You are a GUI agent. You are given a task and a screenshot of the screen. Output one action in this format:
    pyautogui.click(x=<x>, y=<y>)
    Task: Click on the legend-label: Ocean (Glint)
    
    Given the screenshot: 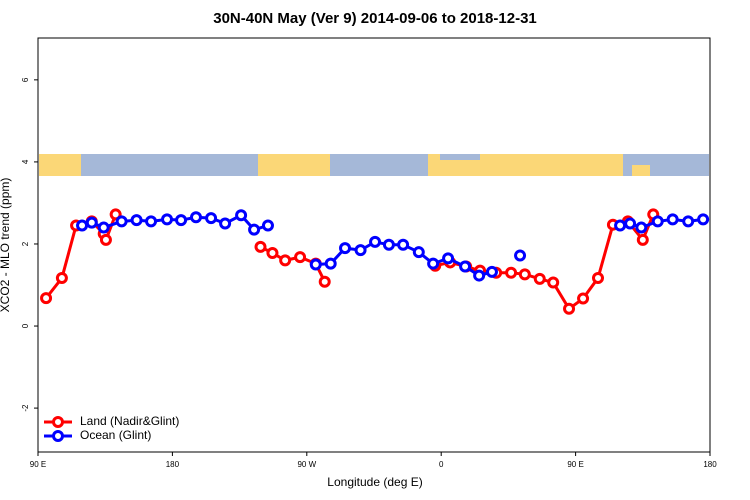 What is the action you would take?
    pyautogui.click(x=115, y=435)
    